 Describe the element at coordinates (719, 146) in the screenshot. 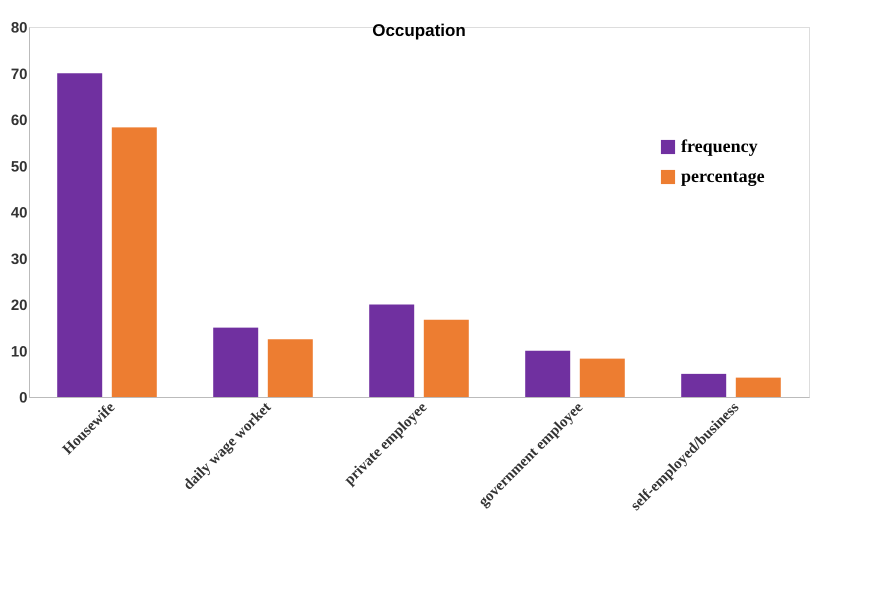

I see `legend-label: frequency` at that location.